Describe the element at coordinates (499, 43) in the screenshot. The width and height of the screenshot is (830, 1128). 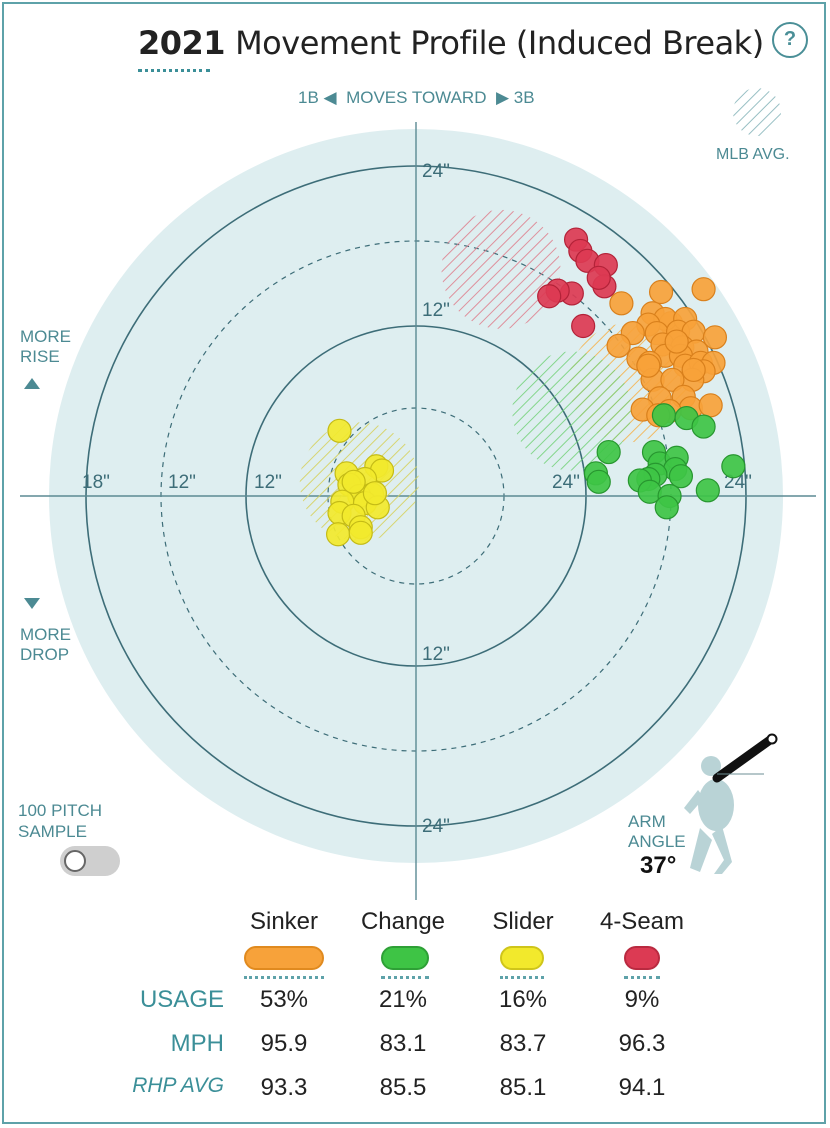
I see `title-text: Movement Profile (Induced Break)` at that location.